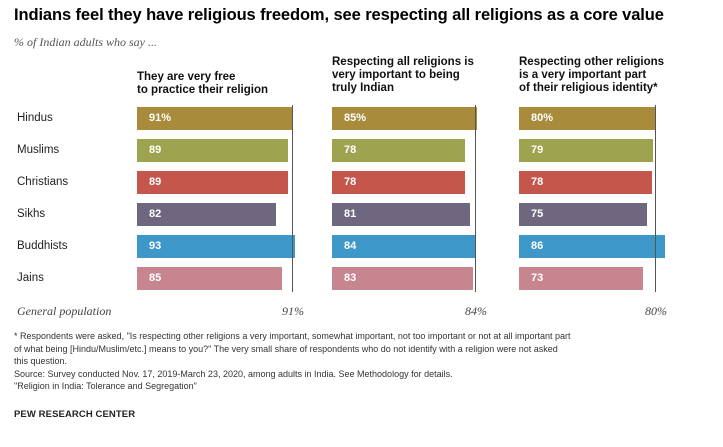 The image size is (723, 447). What do you see at coordinates (155, 278) in the screenshot?
I see `bar-value-label: 85` at bounding box center [155, 278].